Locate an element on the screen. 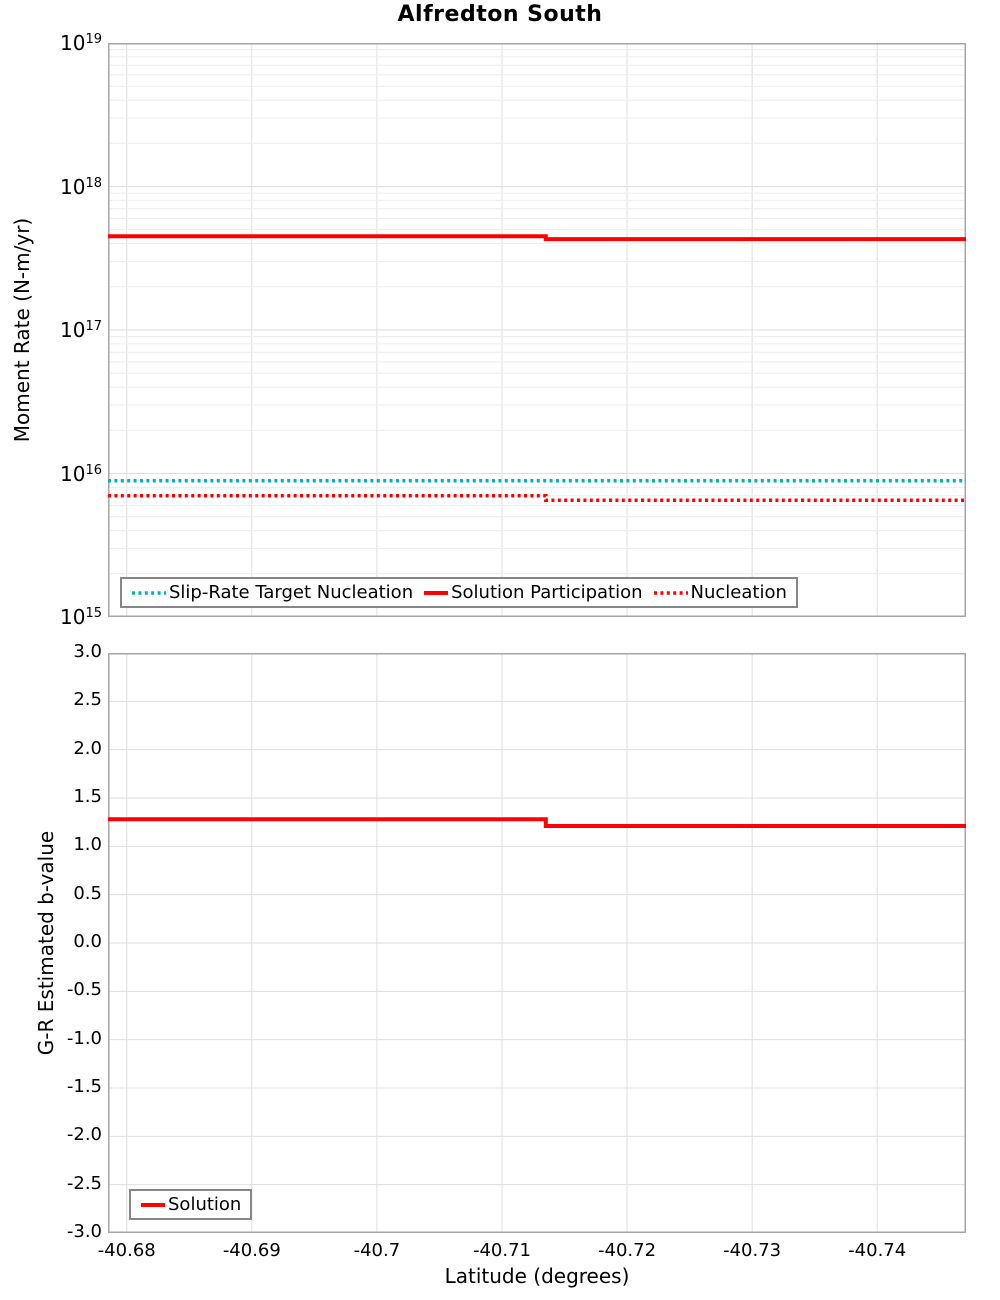 This screenshot has height=1300, width=1000. y-tick-label: 1.5 is located at coordinates (87, 796).